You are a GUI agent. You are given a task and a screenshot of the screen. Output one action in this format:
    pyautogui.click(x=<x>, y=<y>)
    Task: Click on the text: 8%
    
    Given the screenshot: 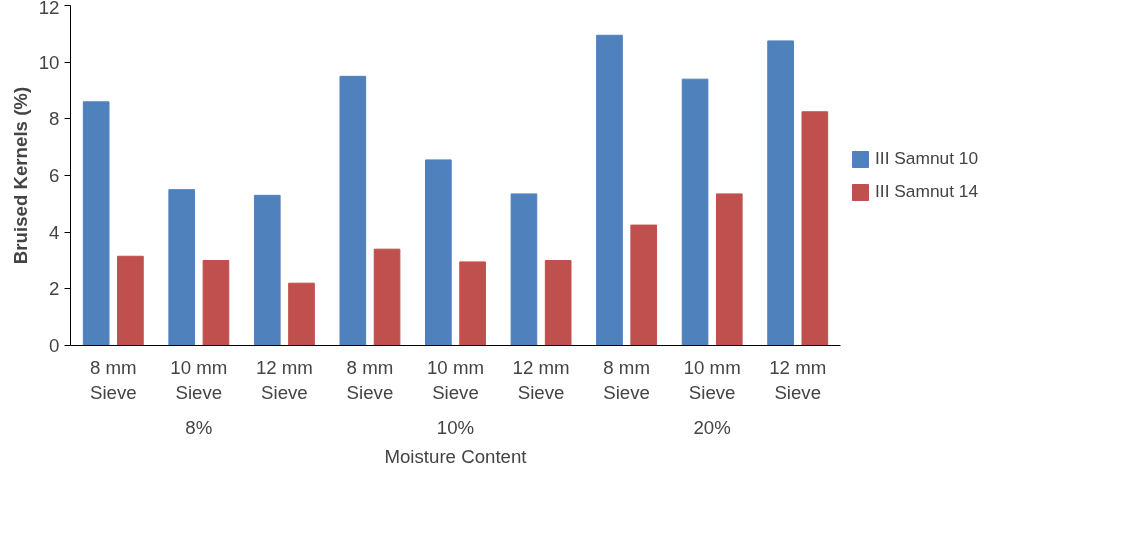 What is the action you would take?
    pyautogui.click(x=199, y=427)
    